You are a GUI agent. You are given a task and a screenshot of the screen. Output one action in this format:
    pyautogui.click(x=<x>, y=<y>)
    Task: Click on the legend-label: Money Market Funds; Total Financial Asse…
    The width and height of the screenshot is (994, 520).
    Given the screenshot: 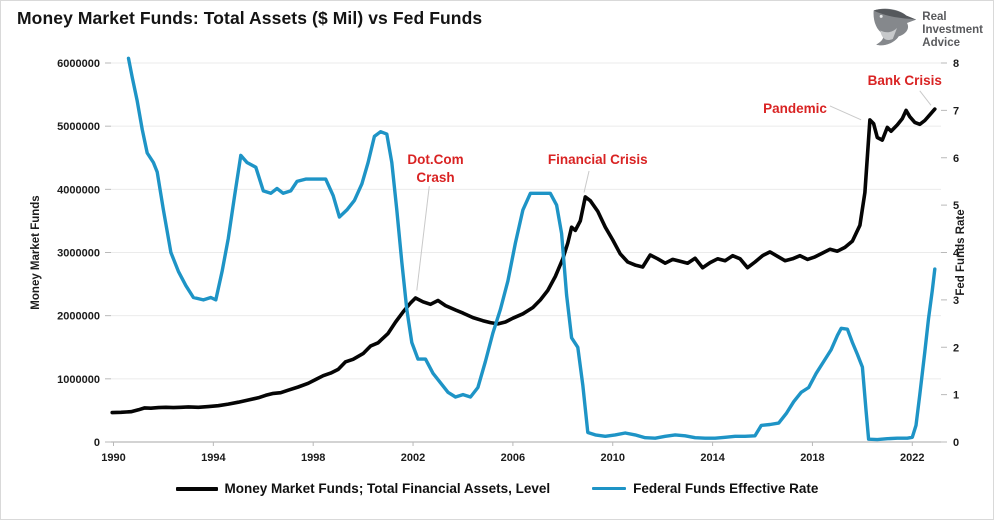 What is the action you would take?
    pyautogui.click(x=387, y=488)
    